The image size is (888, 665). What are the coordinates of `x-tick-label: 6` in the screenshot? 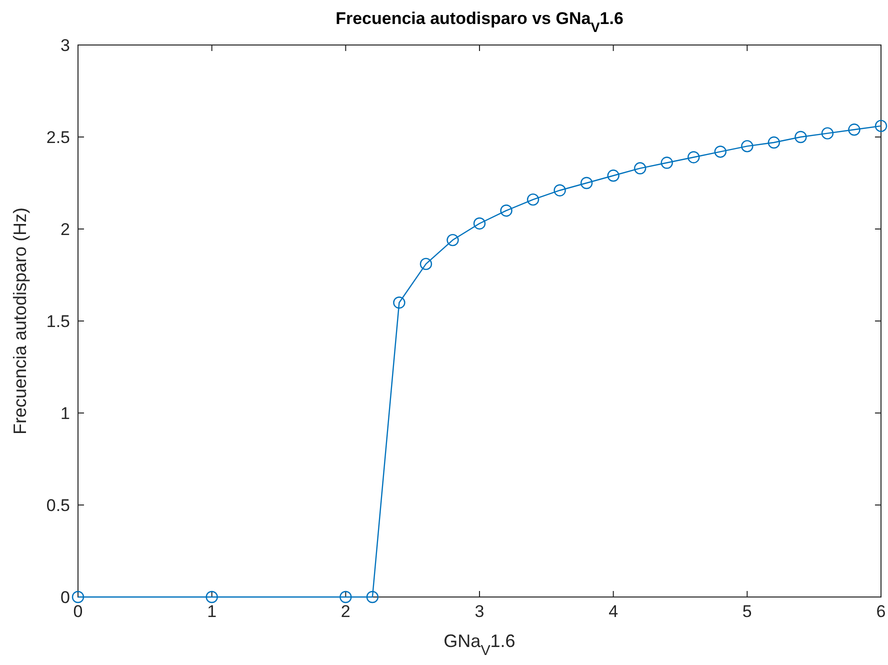 It's located at (881, 611).